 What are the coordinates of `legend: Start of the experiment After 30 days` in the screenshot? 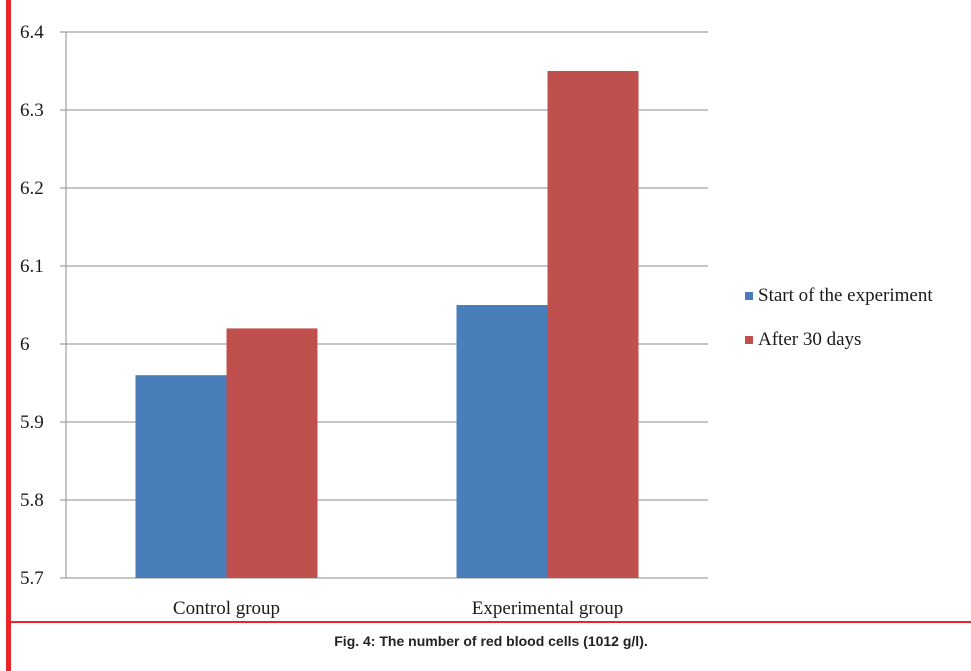 It's located at (839, 317).